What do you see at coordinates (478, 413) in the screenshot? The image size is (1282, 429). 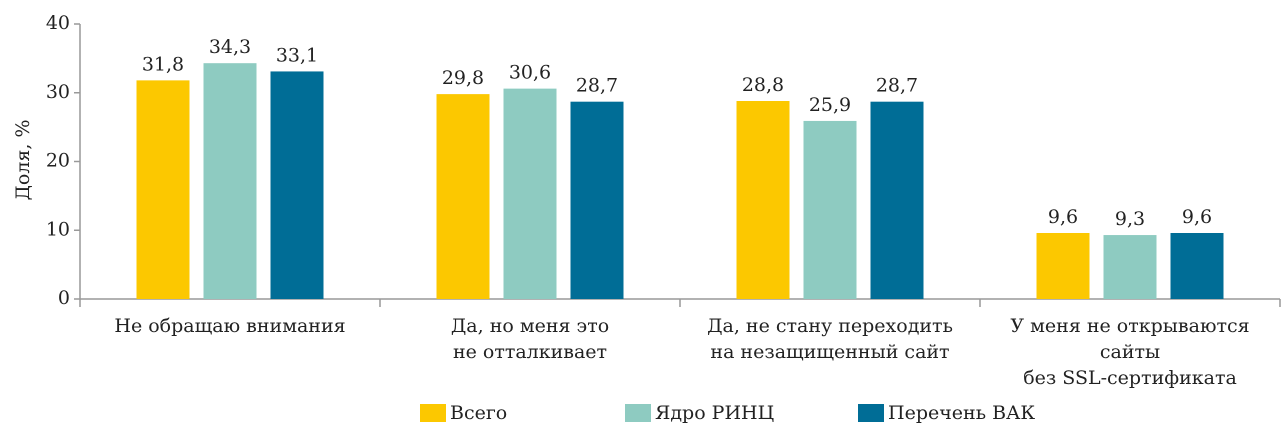 I see `legend-label: Всего` at bounding box center [478, 413].